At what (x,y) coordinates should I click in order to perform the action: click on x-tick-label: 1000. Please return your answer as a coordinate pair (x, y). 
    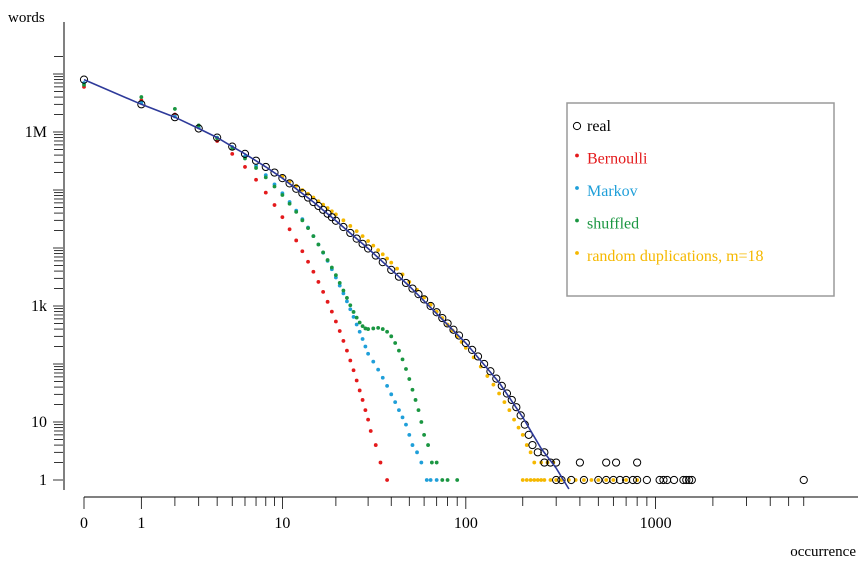
    Looking at the image, I should click on (656, 523).